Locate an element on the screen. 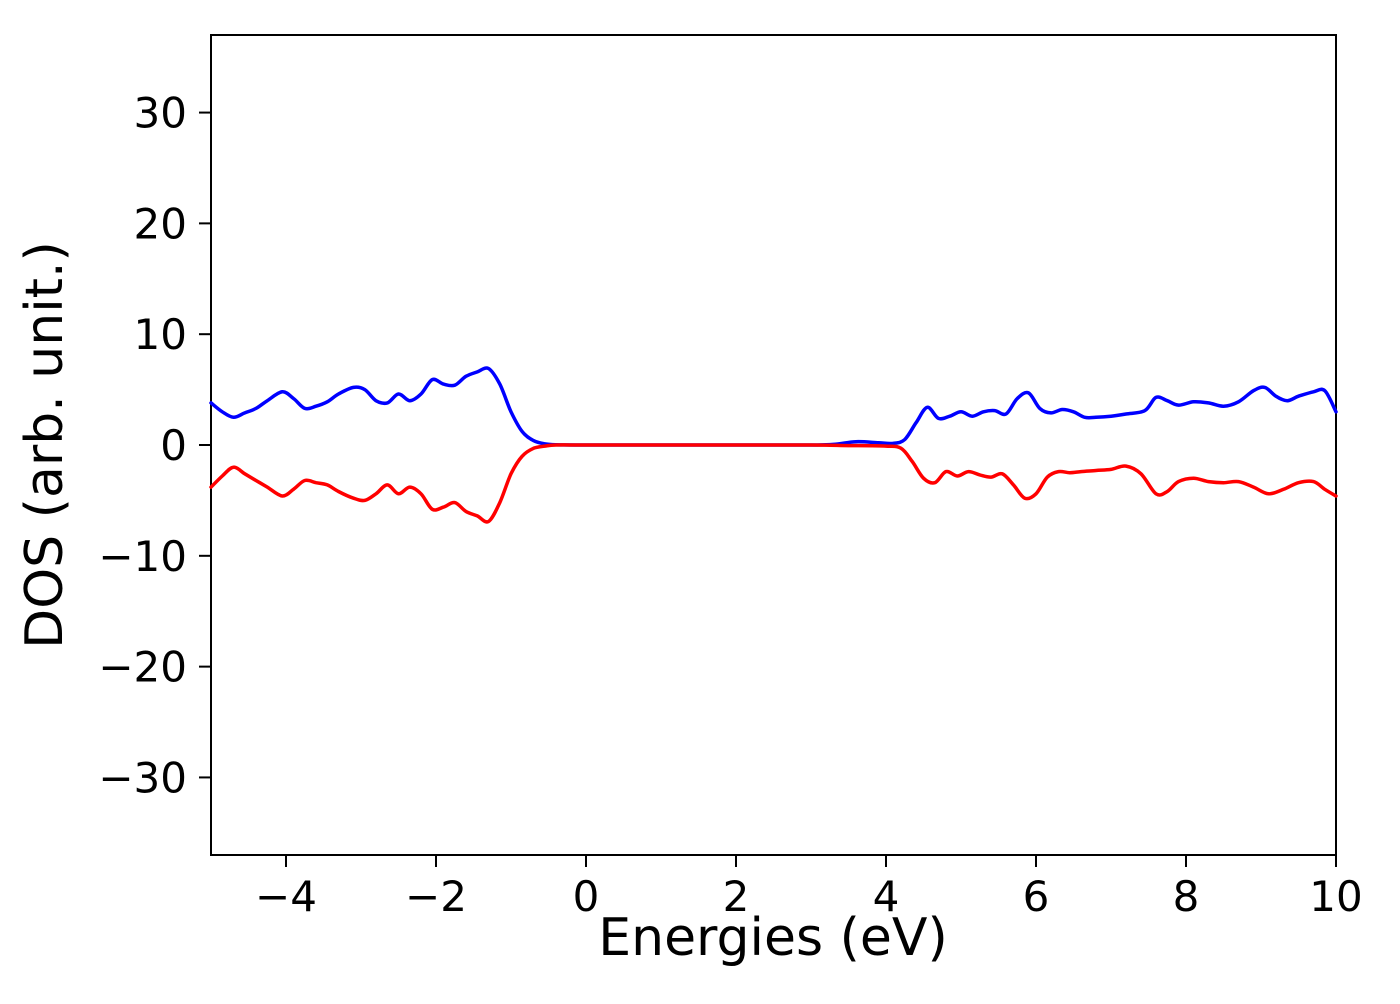  x-axis-label: Energies (eV) is located at coordinates (772, 938).